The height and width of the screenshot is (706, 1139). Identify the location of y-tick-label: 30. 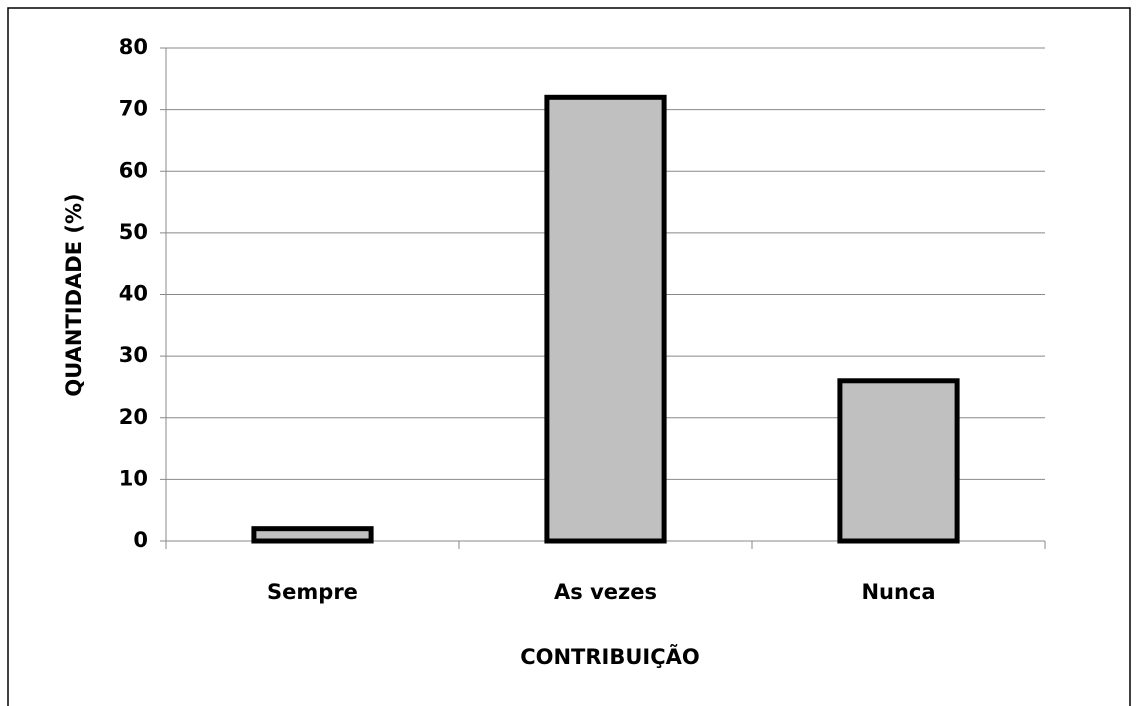
(133, 355).